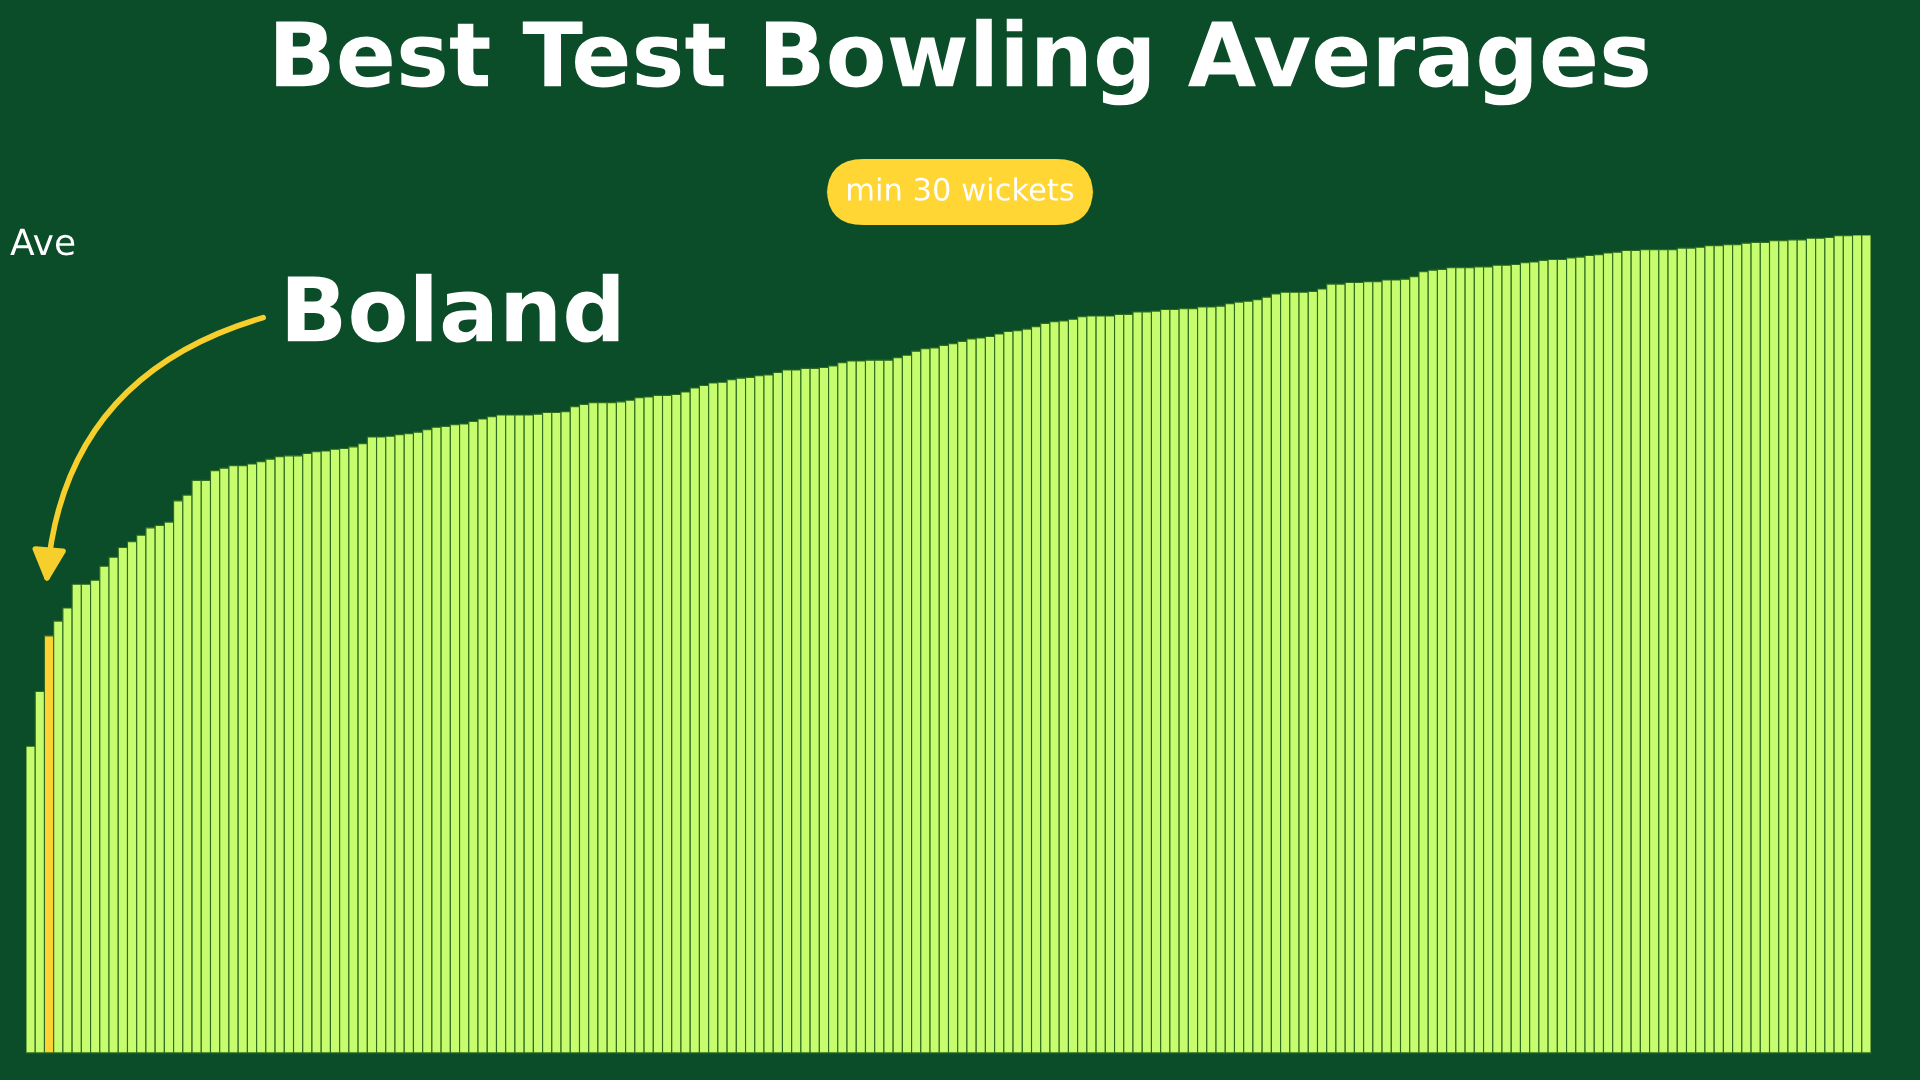 The width and height of the screenshot is (1920, 1080). What do you see at coordinates (962, 62) in the screenshot?
I see `chart-title: Best Test Bowling Averages` at bounding box center [962, 62].